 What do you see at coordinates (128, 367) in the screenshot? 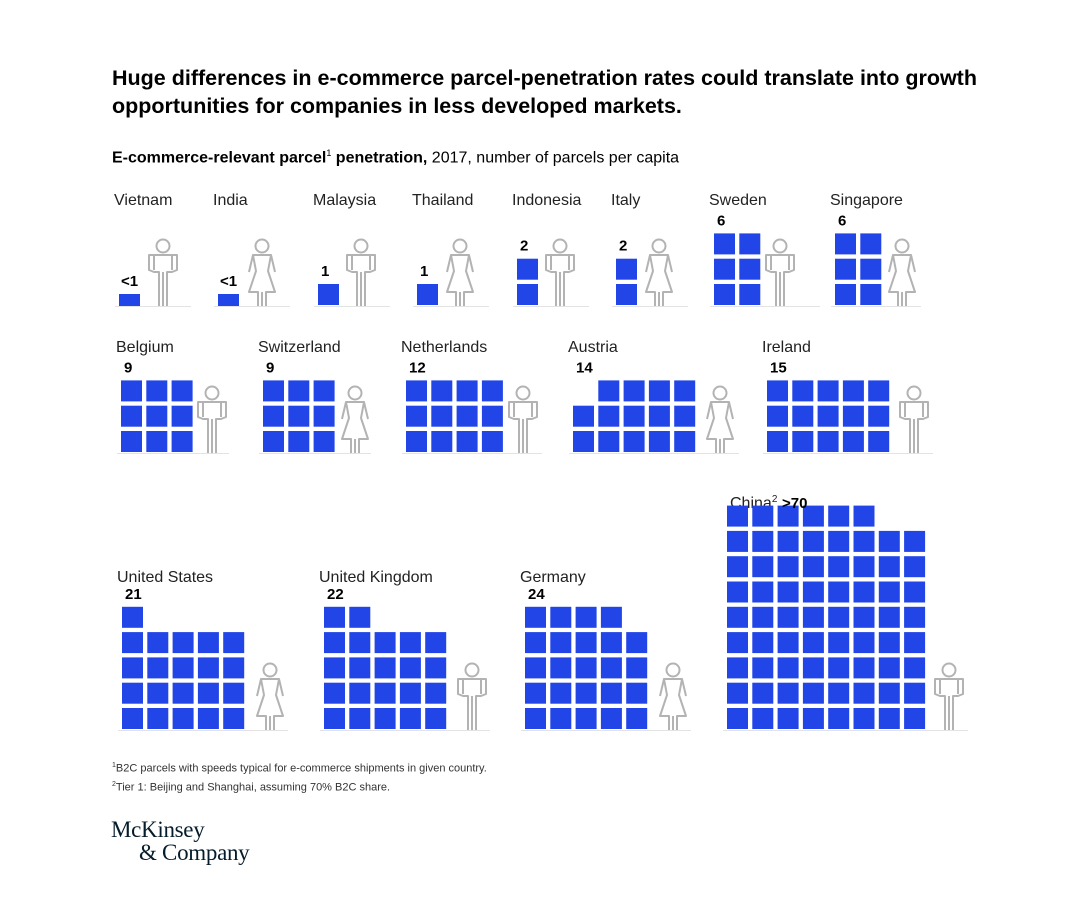
I see `value-label: 9` at bounding box center [128, 367].